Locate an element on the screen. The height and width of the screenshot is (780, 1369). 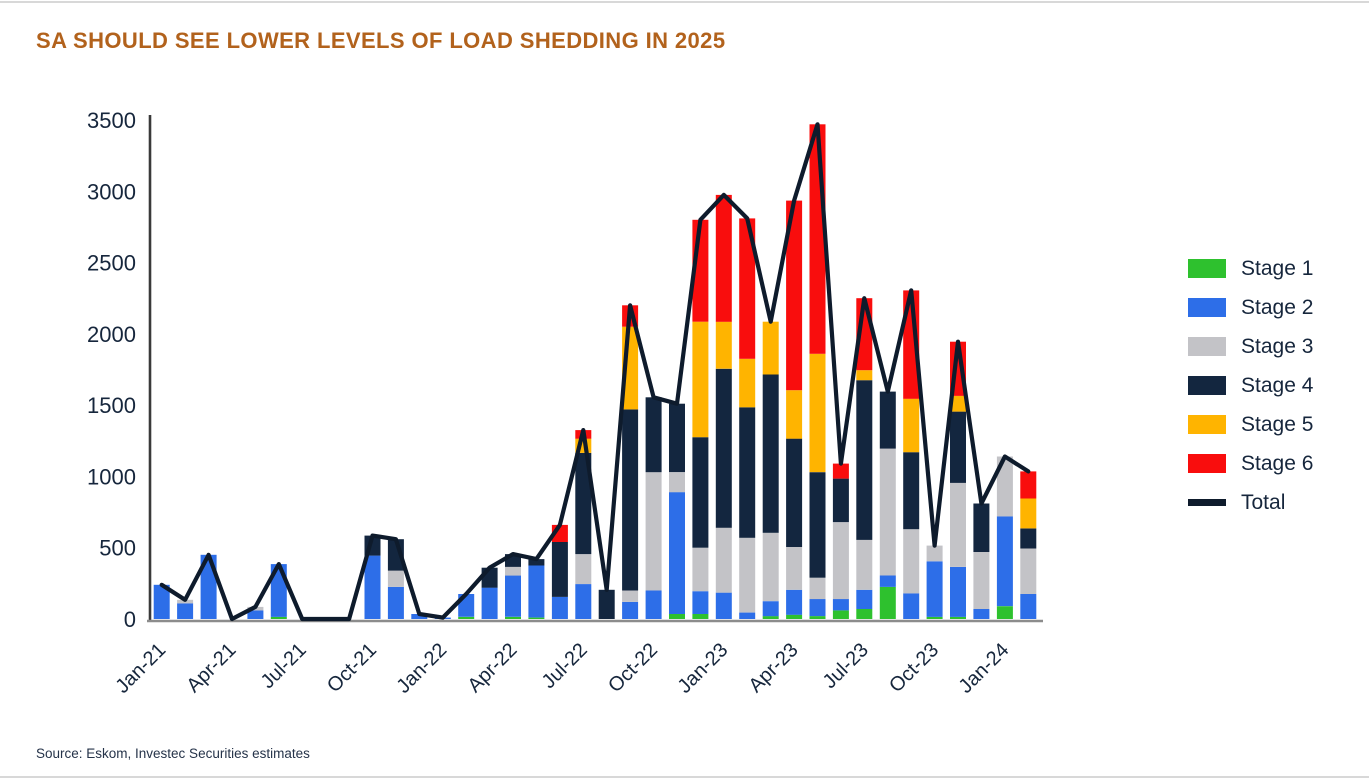
legend-item-stage-2: Stage 2 is located at coordinates (1250, 307).